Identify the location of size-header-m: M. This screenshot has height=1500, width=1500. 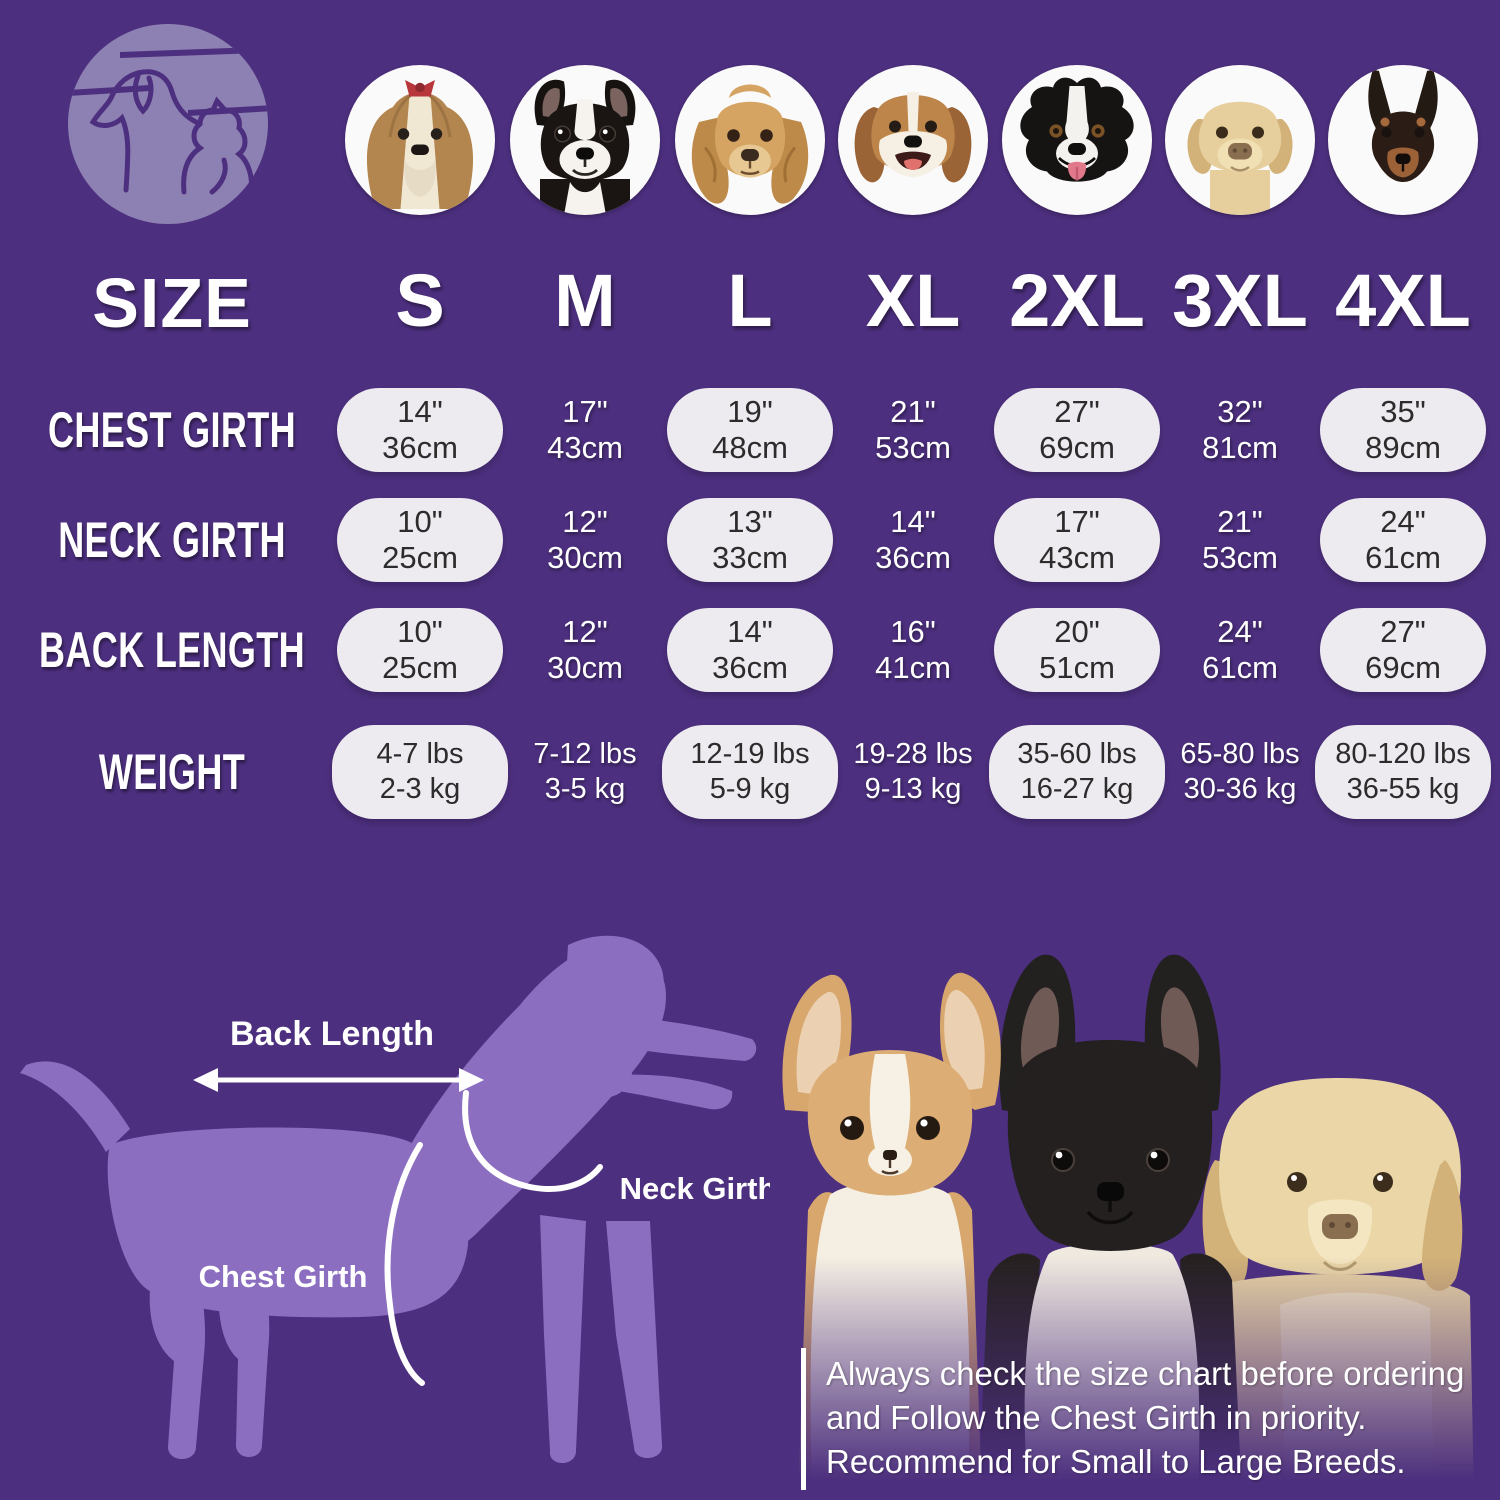
(585, 300).